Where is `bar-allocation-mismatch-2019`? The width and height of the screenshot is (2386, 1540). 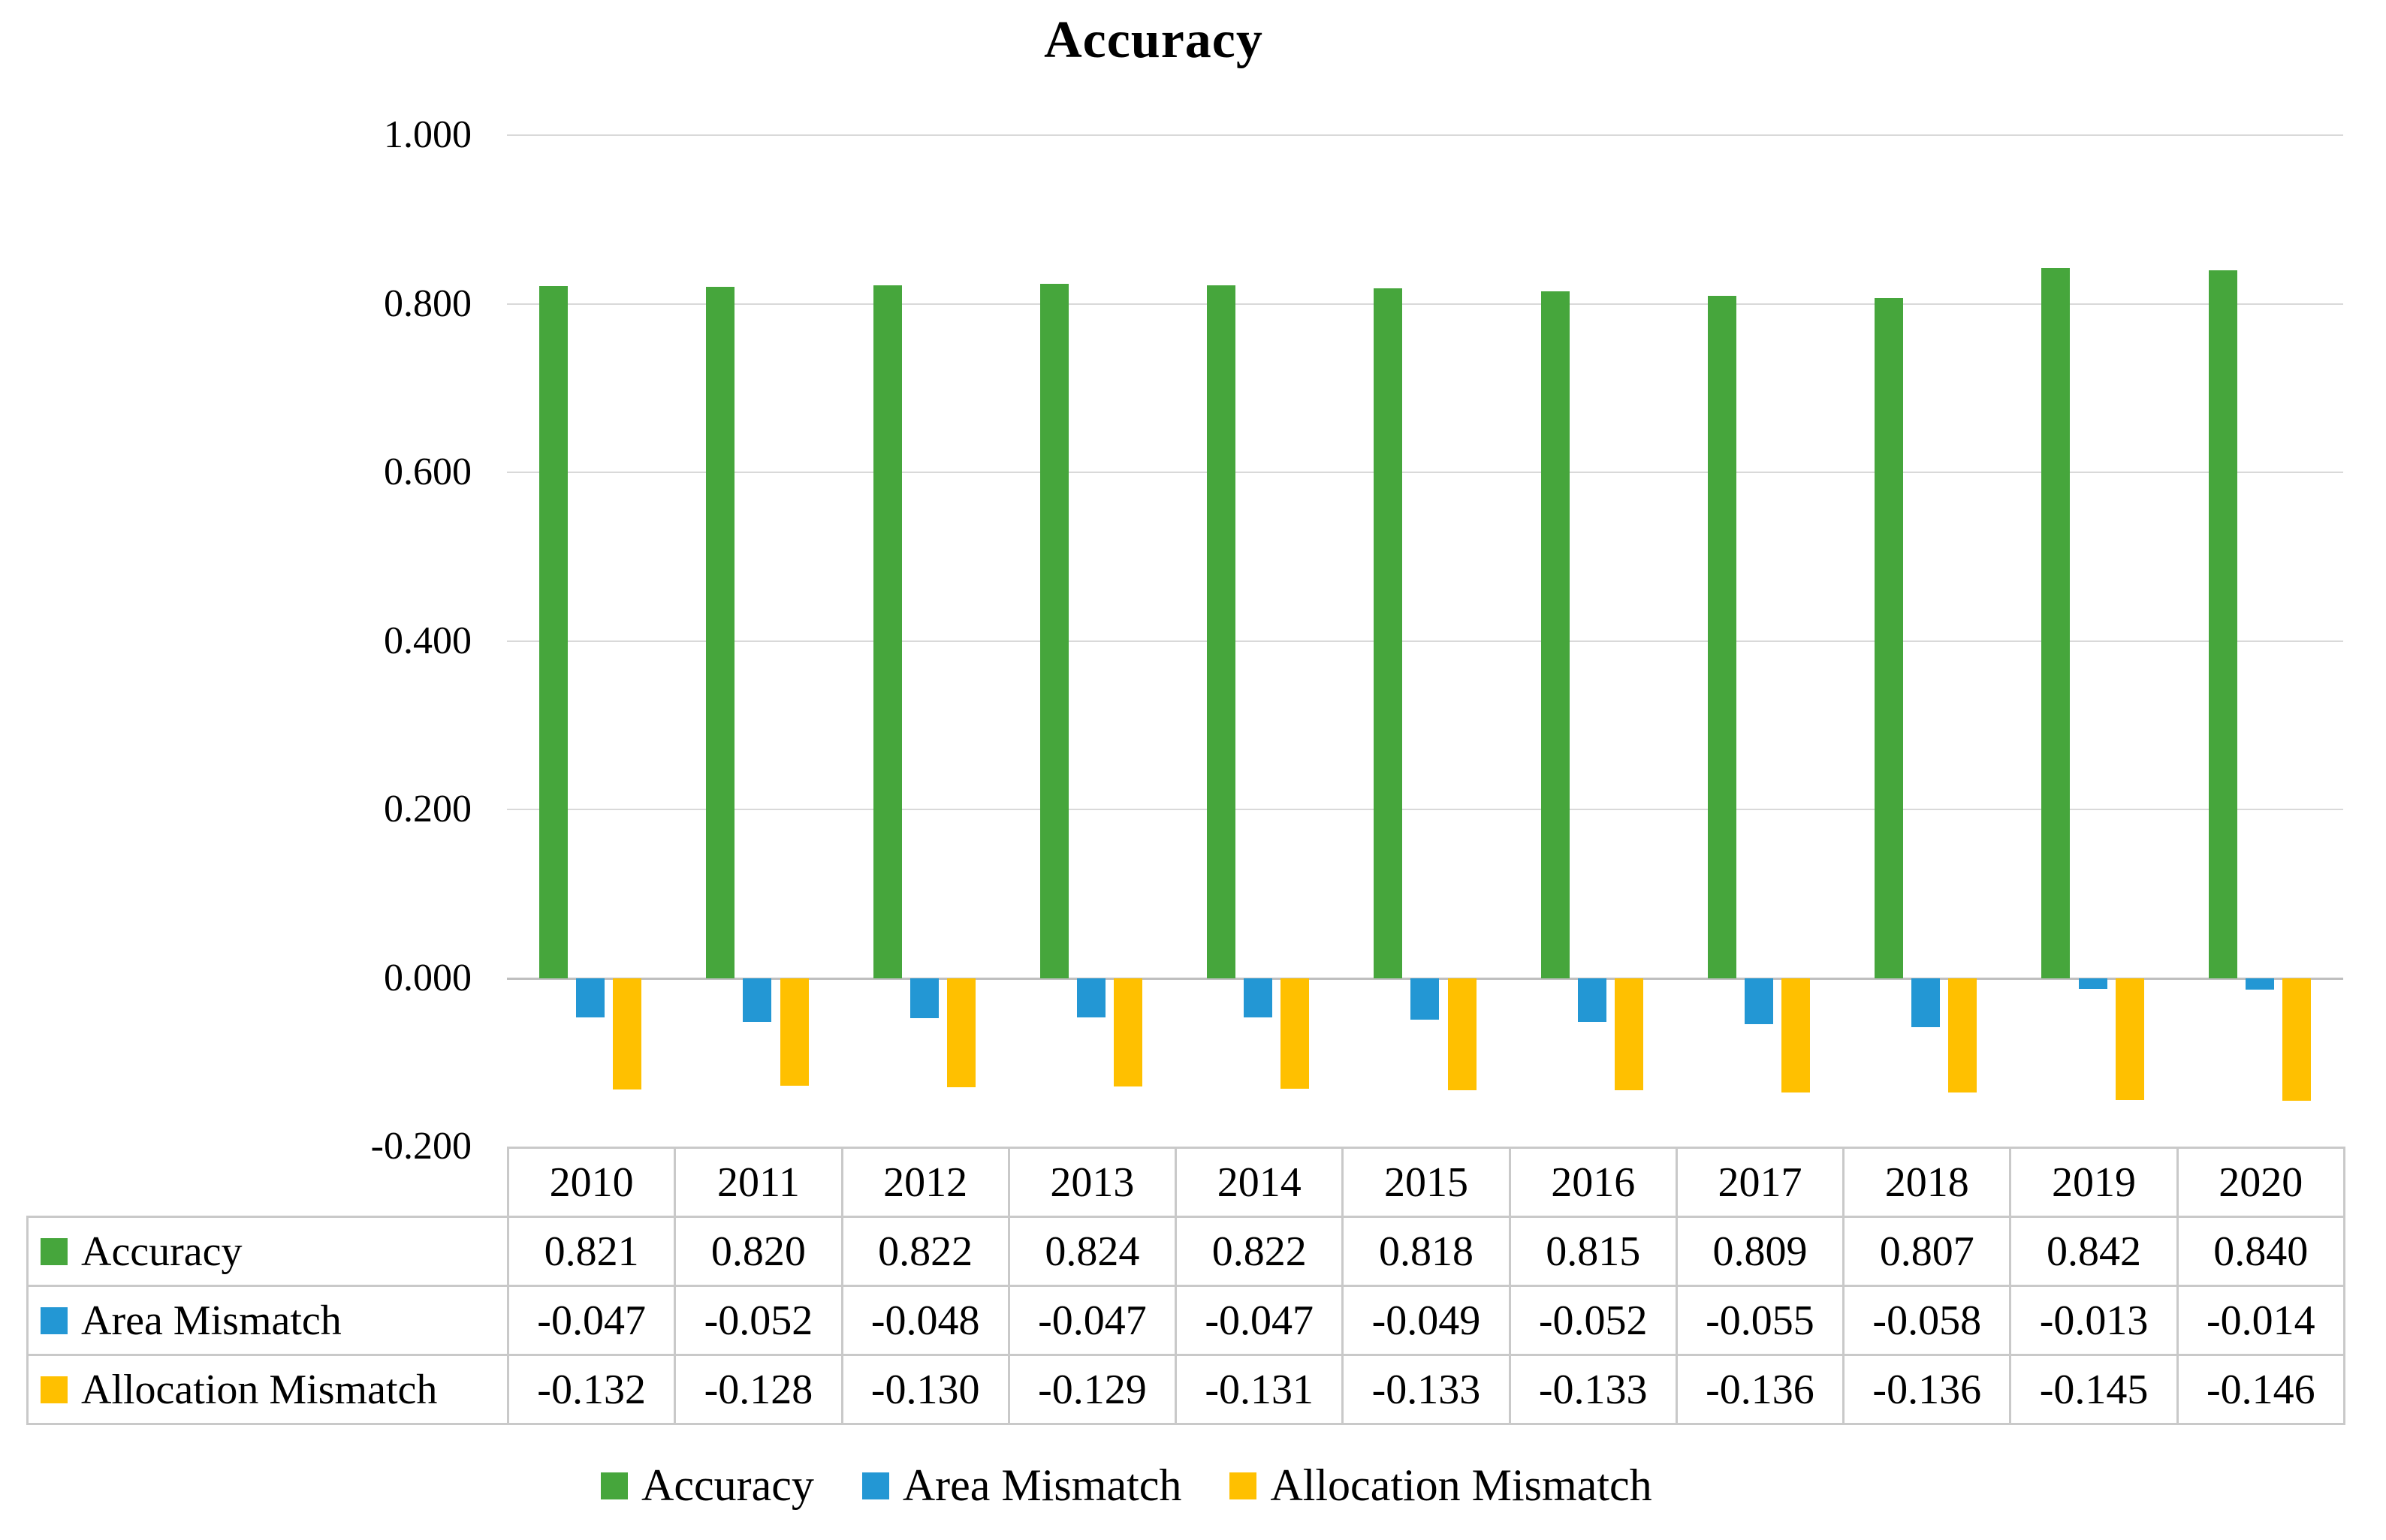
bar-allocation-mismatch-2019 is located at coordinates (2130, 1039).